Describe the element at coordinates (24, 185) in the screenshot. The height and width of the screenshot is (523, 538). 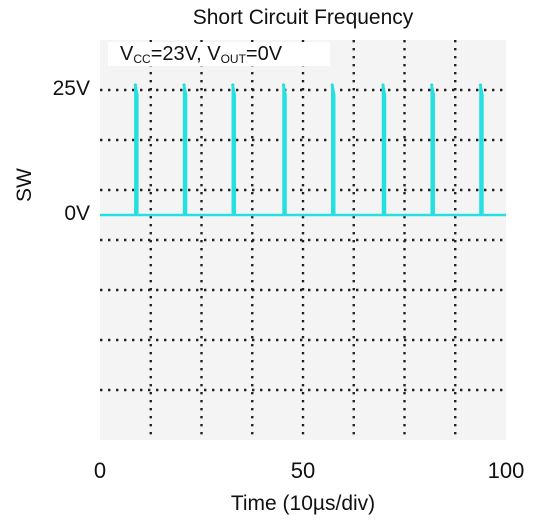
I see `y-axis-label: SW` at that location.